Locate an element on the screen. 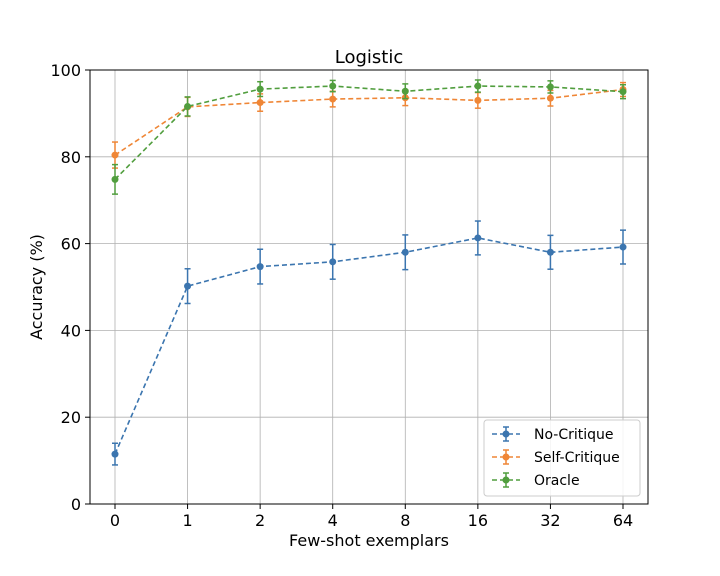 Image resolution: width=720 pixels, height=576 pixels. chart-title: Logistic is located at coordinates (369, 57).